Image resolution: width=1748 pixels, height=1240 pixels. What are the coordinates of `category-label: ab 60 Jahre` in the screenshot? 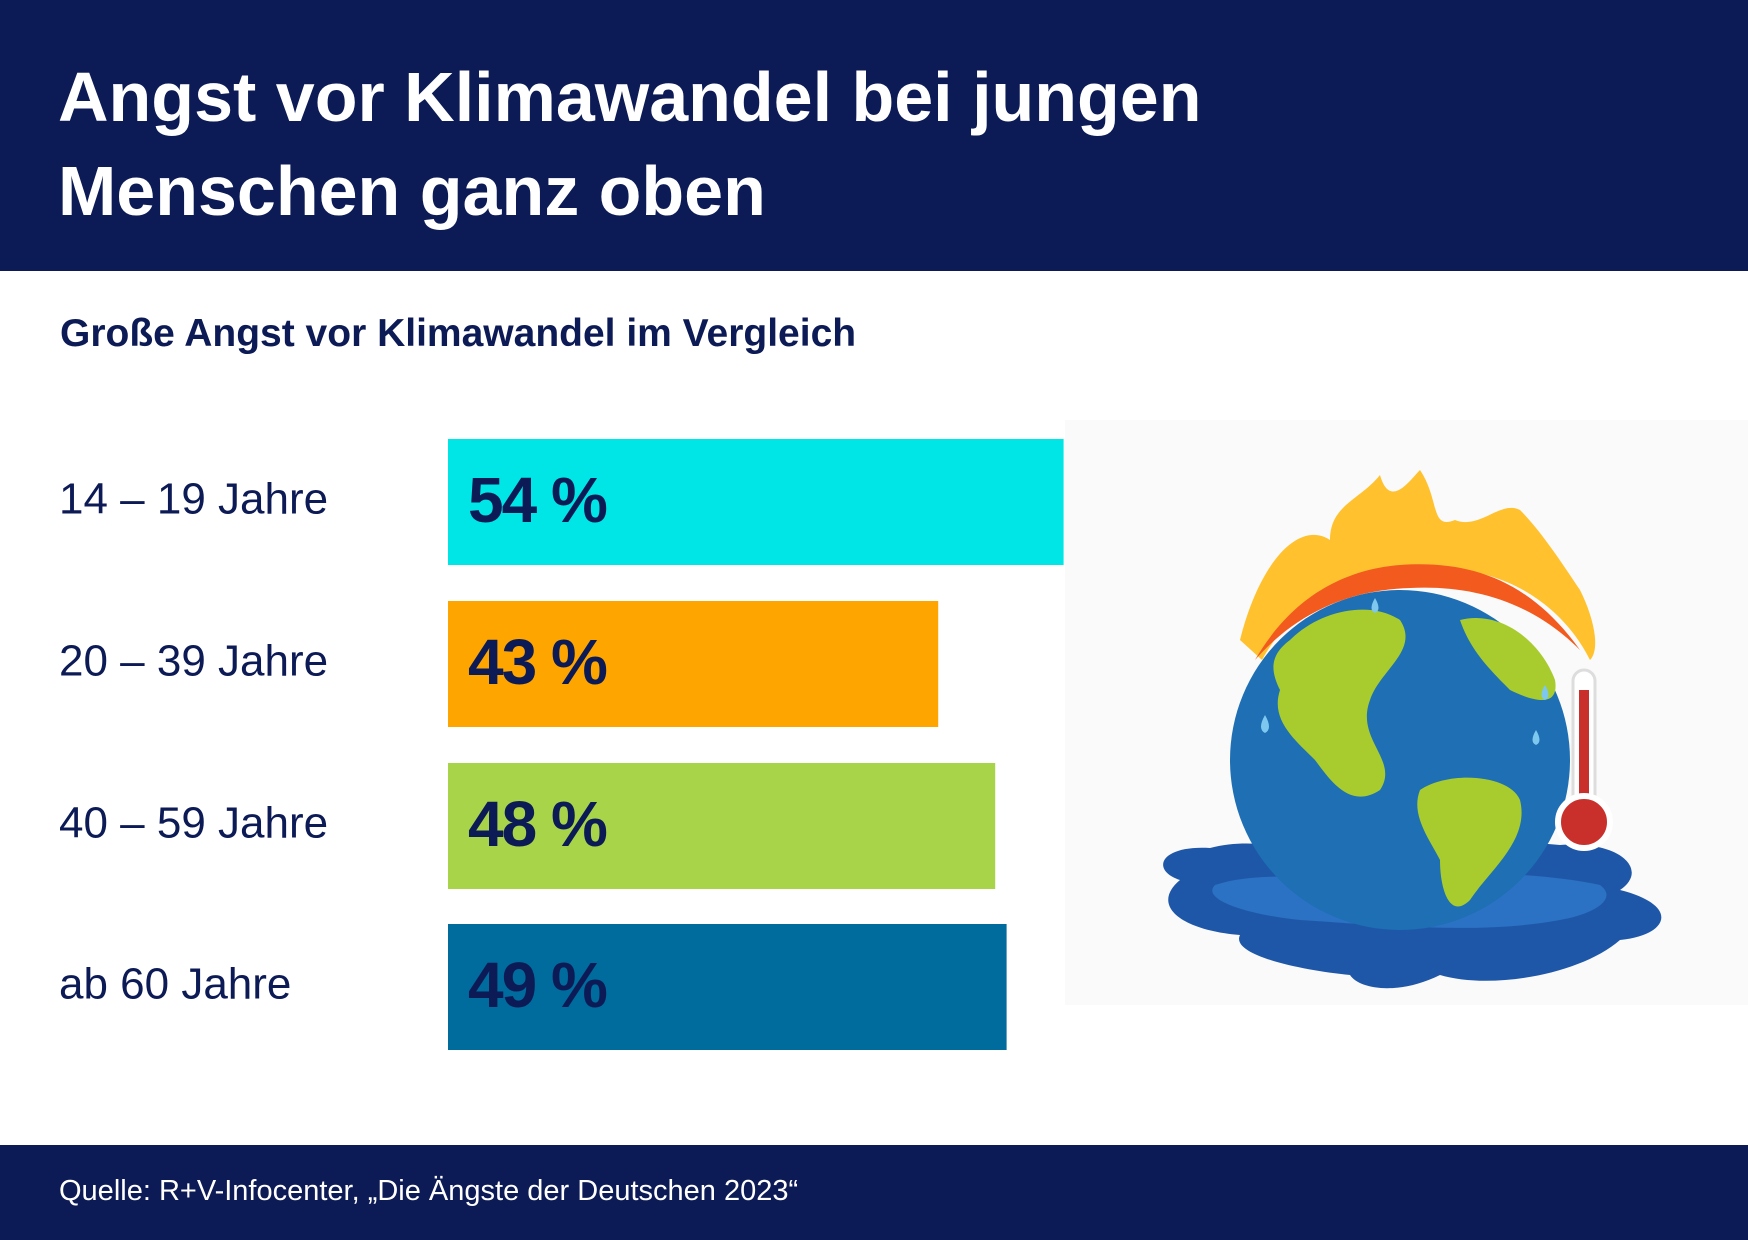 It's located at (175, 984).